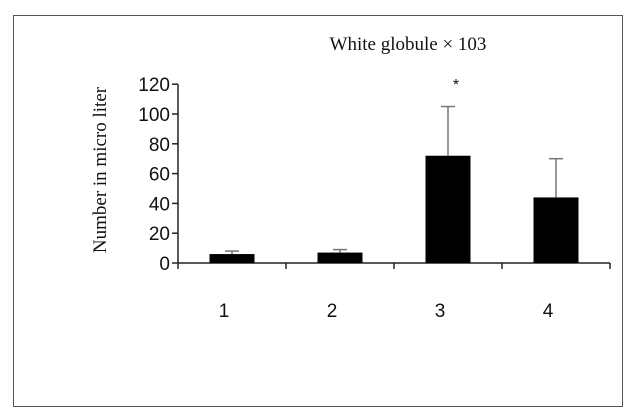  I want to click on y-tick-label: 80, so click(159, 145).